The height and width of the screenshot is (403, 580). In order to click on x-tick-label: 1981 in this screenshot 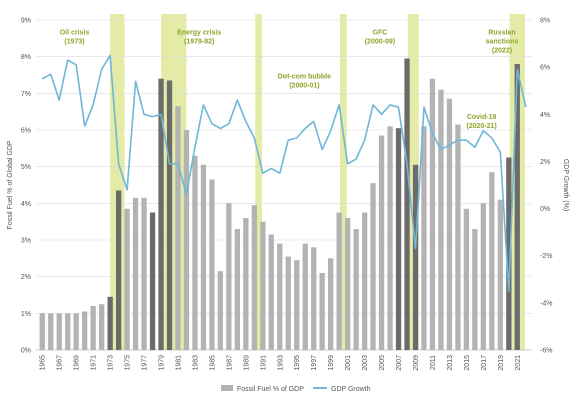, I will do `click(179, 363)`.